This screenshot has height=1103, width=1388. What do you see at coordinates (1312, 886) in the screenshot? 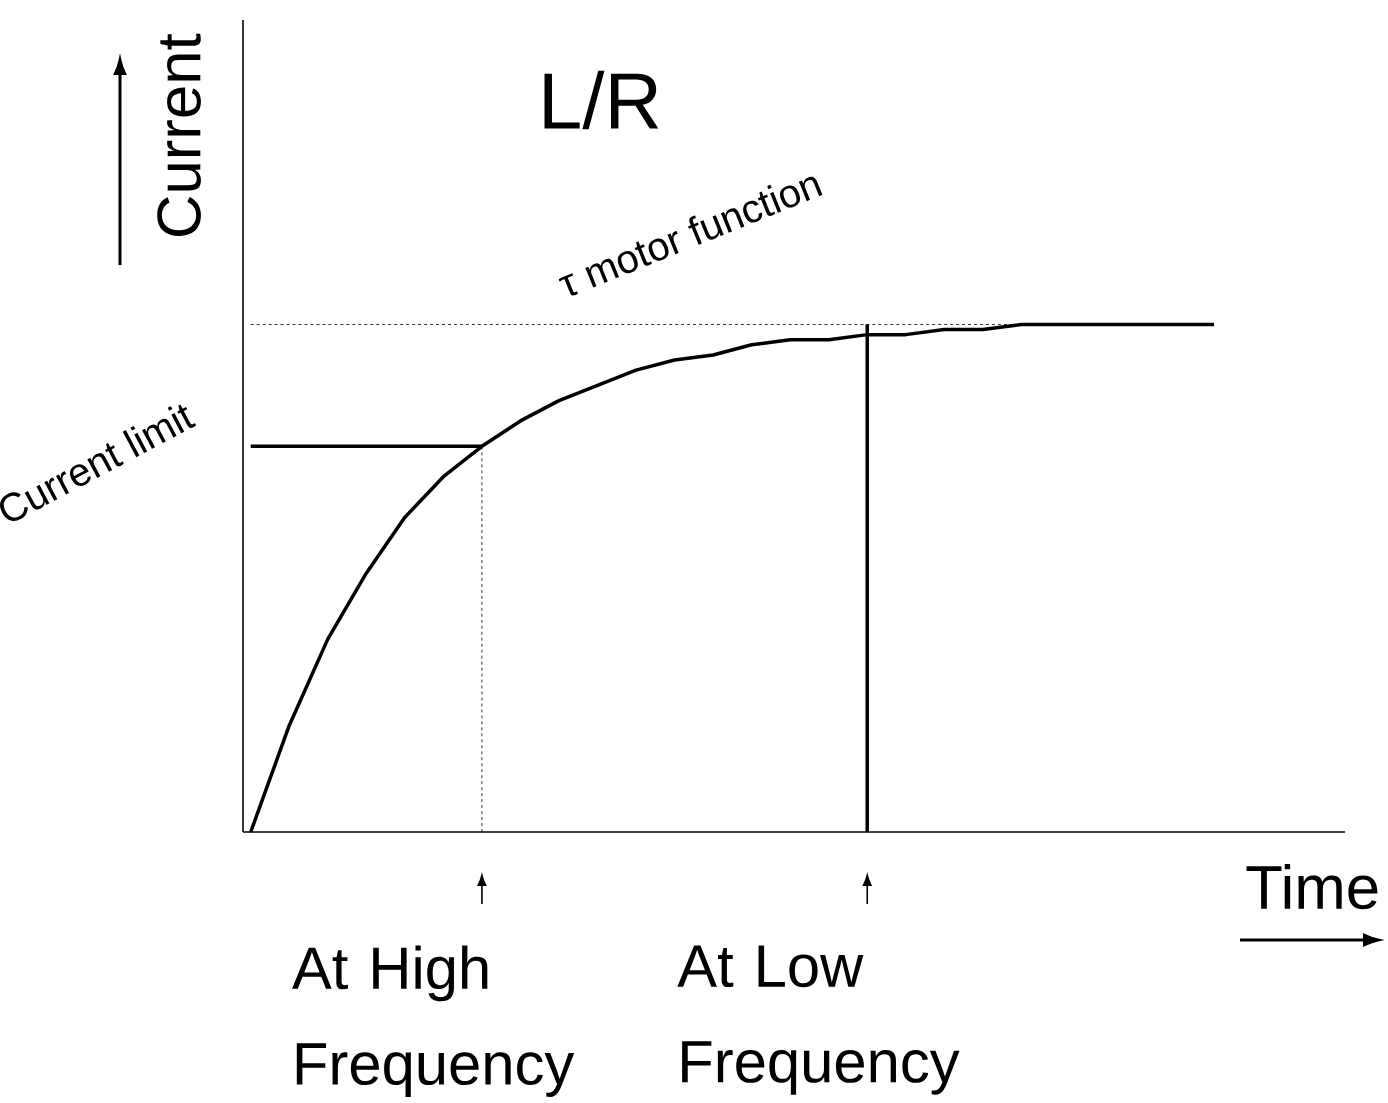
I see `x-axis-title: Time` at bounding box center [1312, 886].